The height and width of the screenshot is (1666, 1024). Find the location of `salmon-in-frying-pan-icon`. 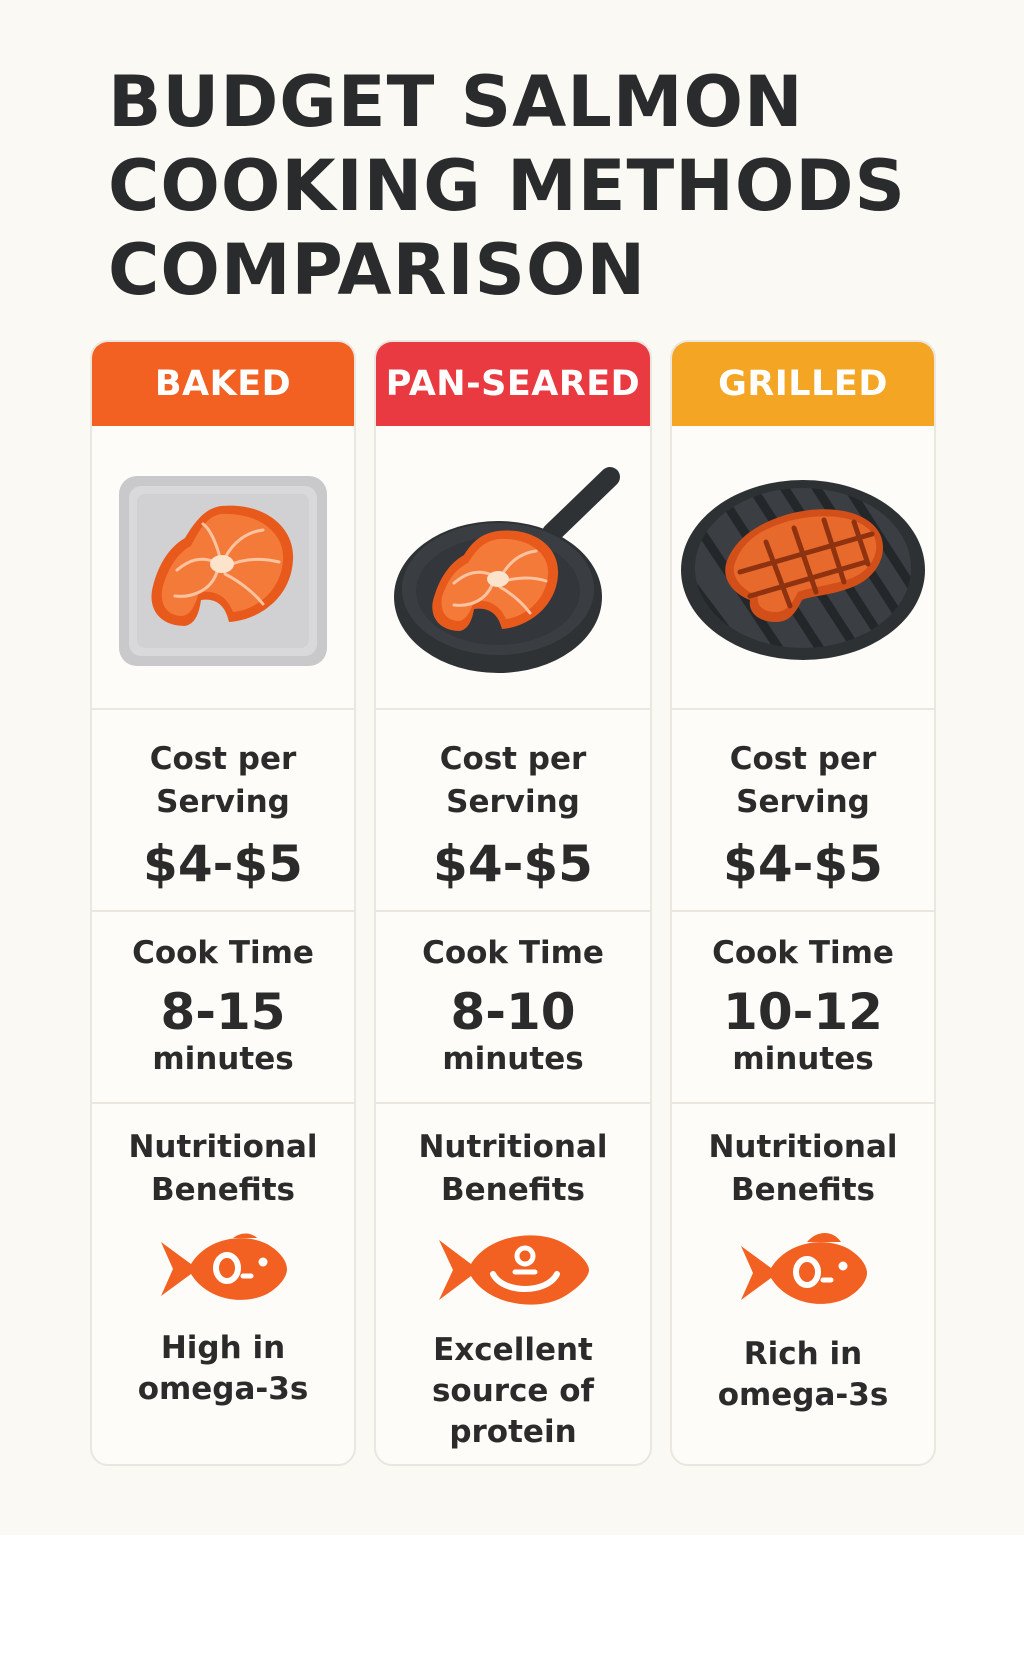

salmon-in-frying-pan-icon is located at coordinates (507, 570).